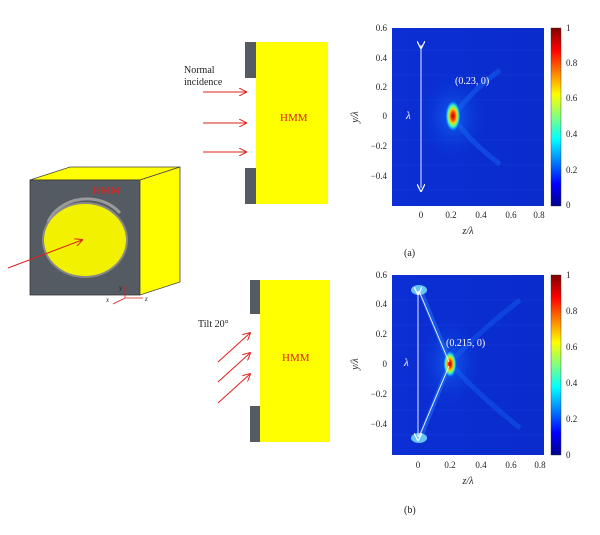 This screenshot has height=535, width=600. Describe the element at coordinates (568, 455) in the screenshot. I see `map-b-cbar-tick-0: 0` at that location.